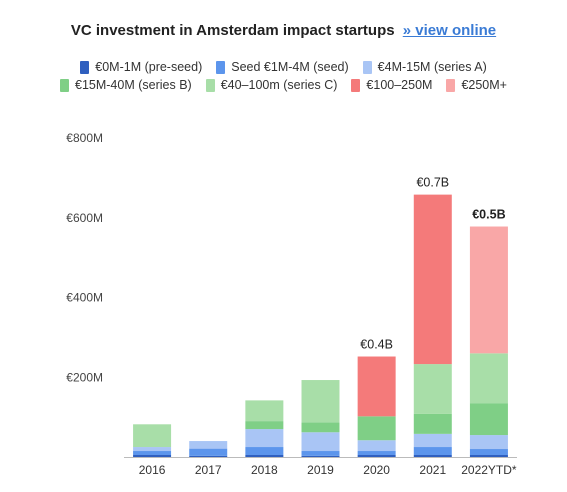 The image size is (567, 492). What do you see at coordinates (84, 138) in the screenshot?
I see `y-tick-label: €800M` at bounding box center [84, 138].